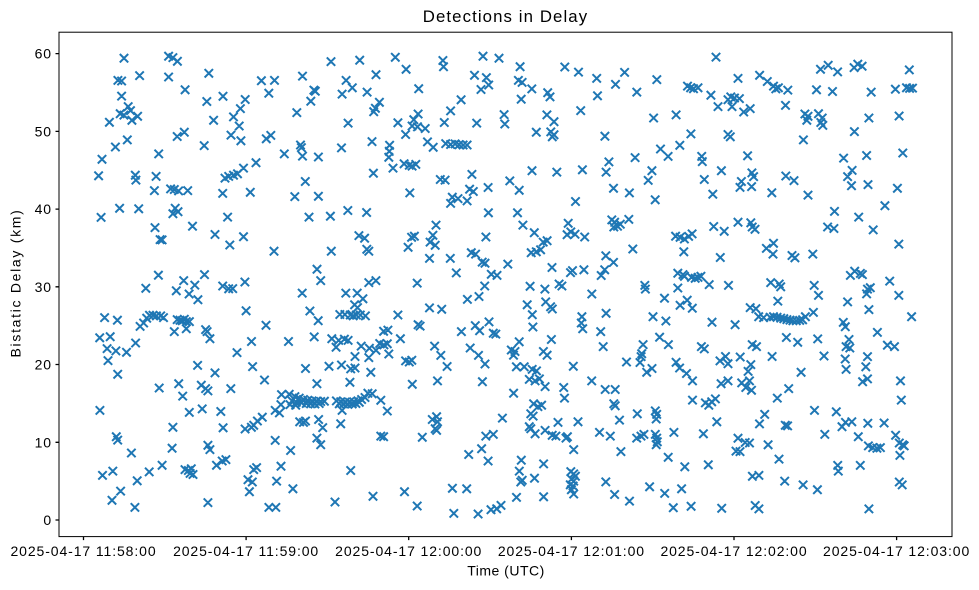 The height and width of the screenshot is (590, 979). Describe the element at coordinates (246, 551) in the screenshot. I see `svg-text: 2025-04-17 11:59:00` at that location.